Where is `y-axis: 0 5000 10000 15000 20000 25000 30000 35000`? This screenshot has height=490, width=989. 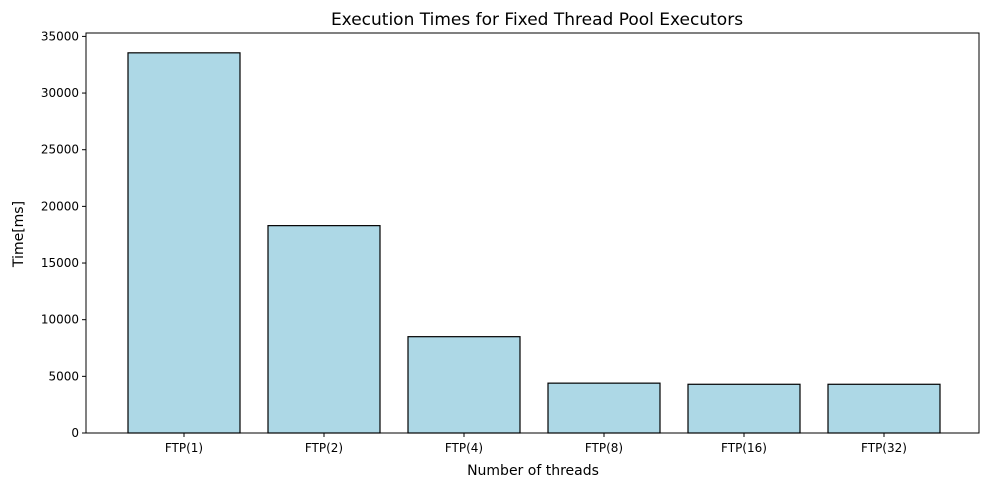
y-axis: 0 5000 10000 15000 20000 25000 30000 35000 is located at coordinates (63, 234).